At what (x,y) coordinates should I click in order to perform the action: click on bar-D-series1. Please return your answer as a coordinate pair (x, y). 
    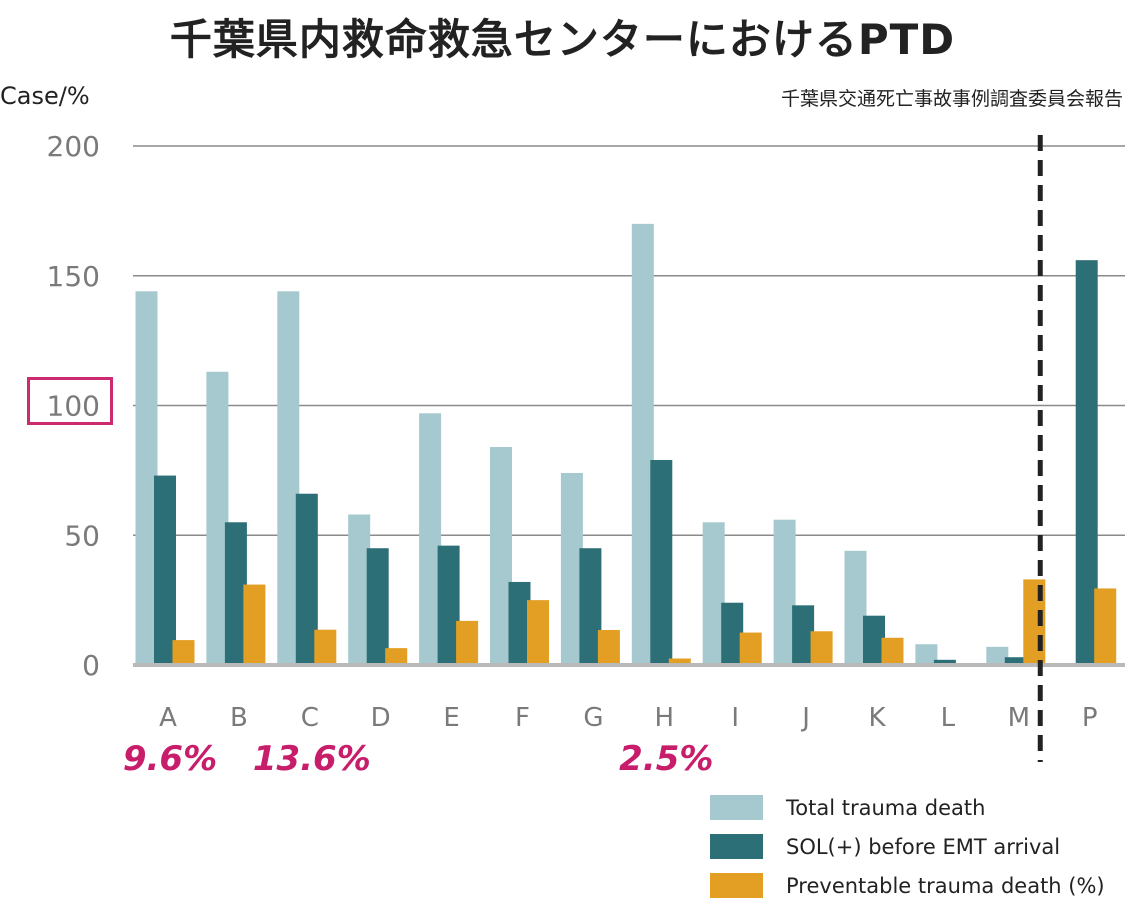
    Looking at the image, I should click on (359, 589).